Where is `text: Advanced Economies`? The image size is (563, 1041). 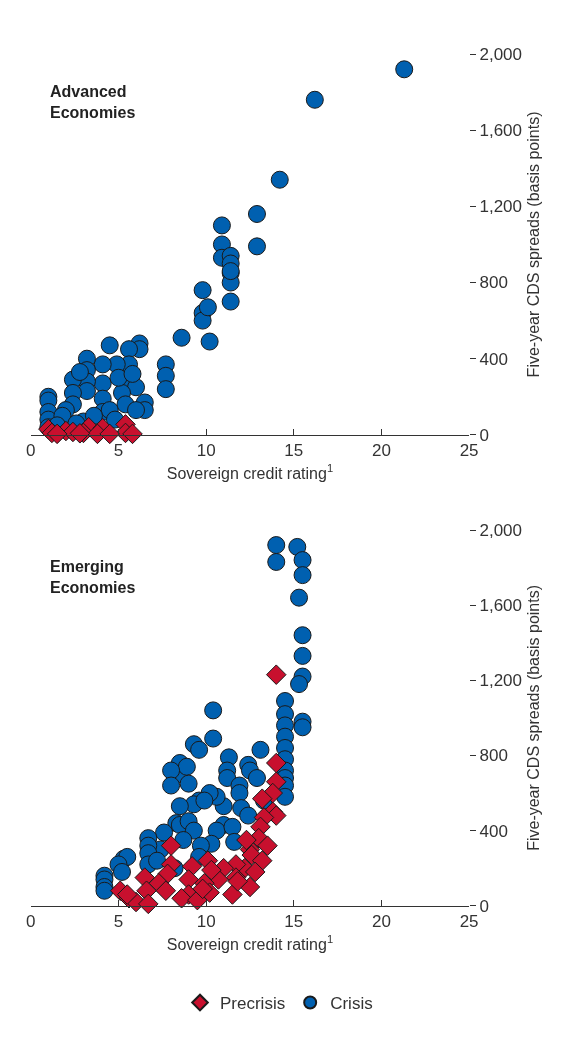
text: Advanced Economies is located at coordinates (93, 102).